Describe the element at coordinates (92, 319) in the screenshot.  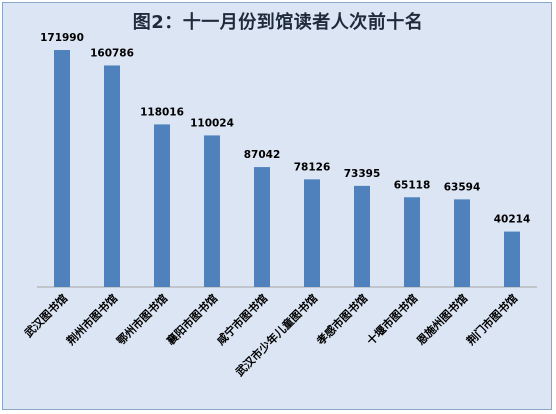
I see `x-tick-label: 荆州市图书馆` at that location.